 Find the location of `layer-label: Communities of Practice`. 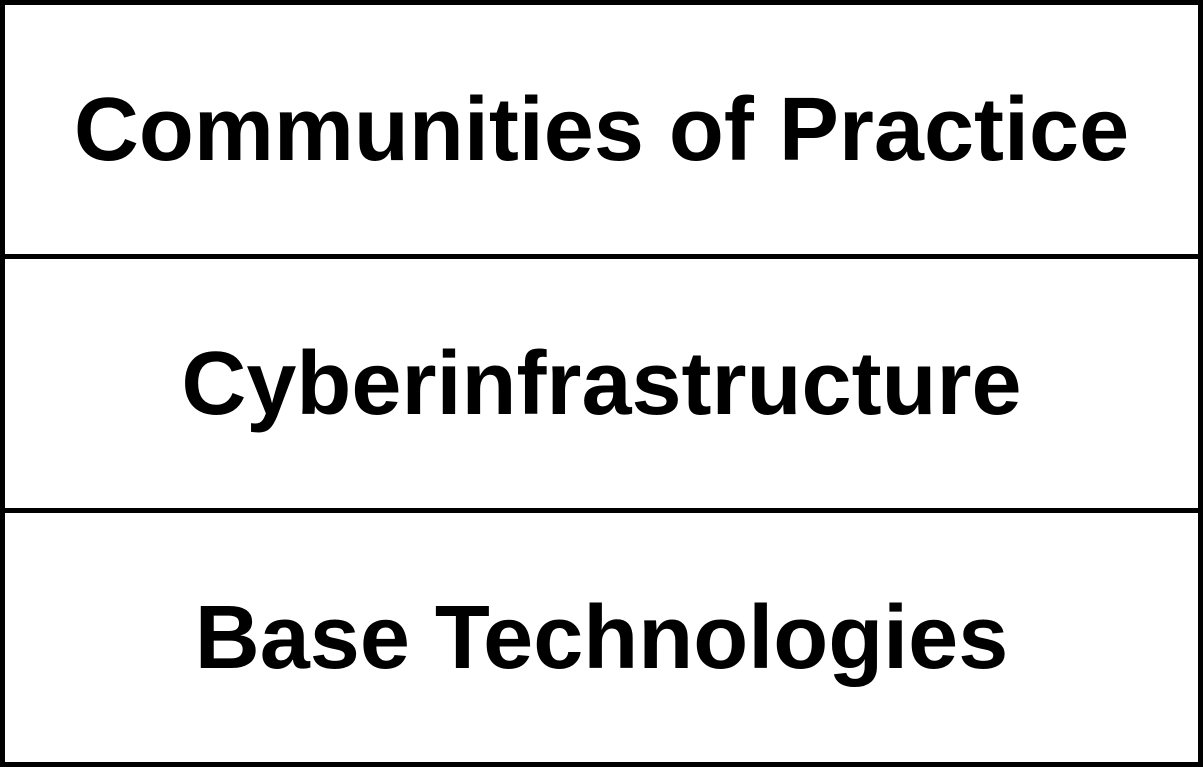

layer-label: Communities of Practice is located at coordinates (601, 129).